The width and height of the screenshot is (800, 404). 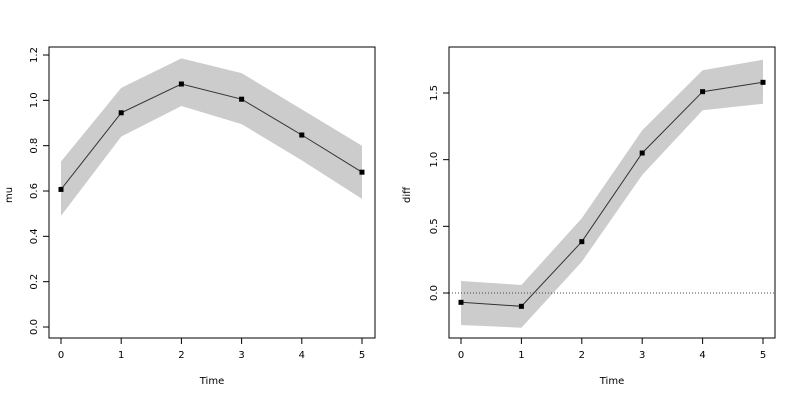 I want to click on y-tick-label: 0.4, so click(x=34, y=236).